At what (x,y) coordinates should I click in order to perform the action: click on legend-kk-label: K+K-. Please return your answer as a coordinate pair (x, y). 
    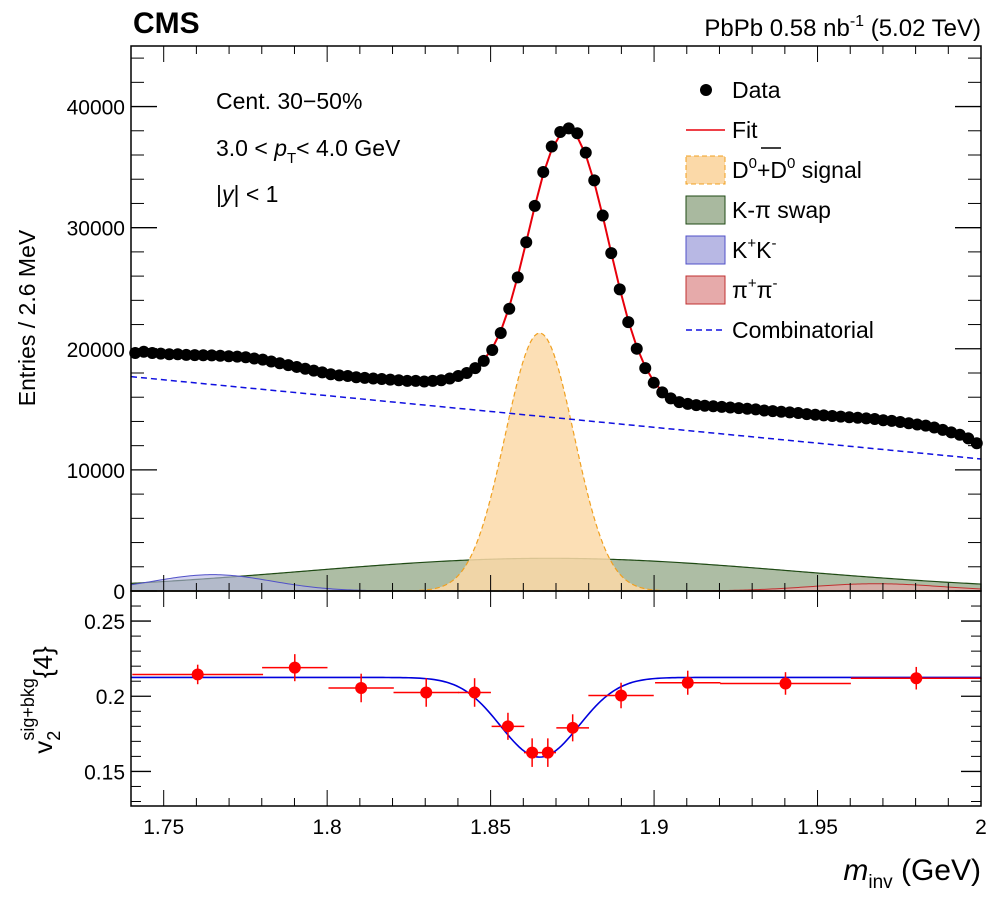
    Looking at the image, I should click on (754, 249).